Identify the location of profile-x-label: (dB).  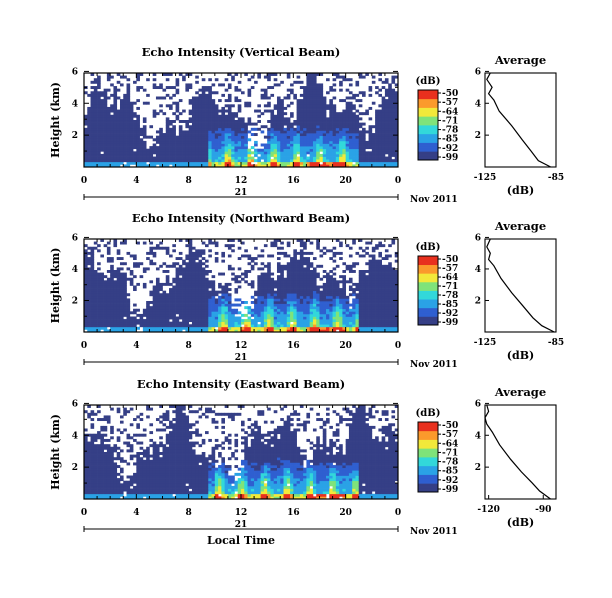
(520, 355).